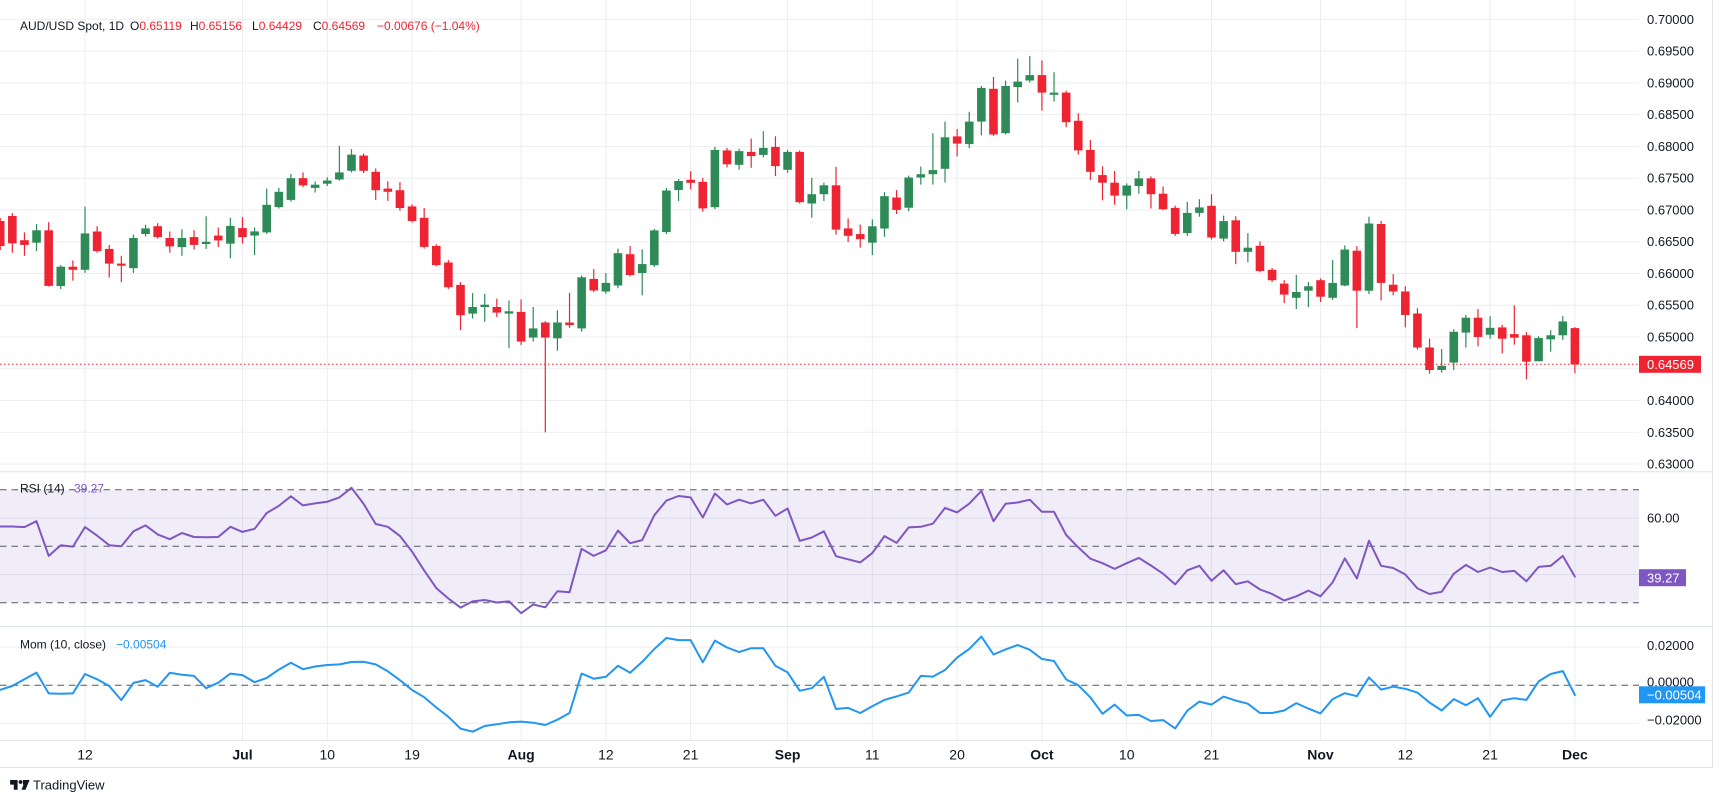  I want to click on svg-text: 0.64000, so click(1670, 400).